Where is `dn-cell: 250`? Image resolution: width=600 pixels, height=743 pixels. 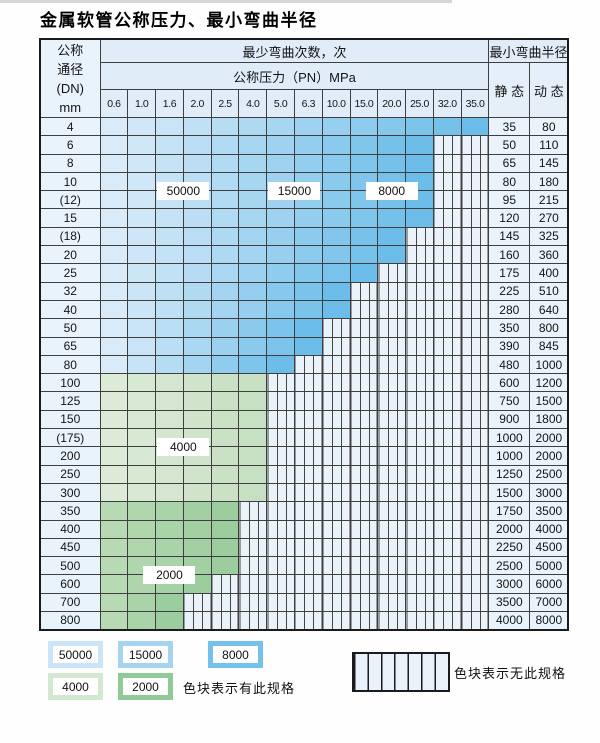
dn-cell: 250 is located at coordinates (70, 474).